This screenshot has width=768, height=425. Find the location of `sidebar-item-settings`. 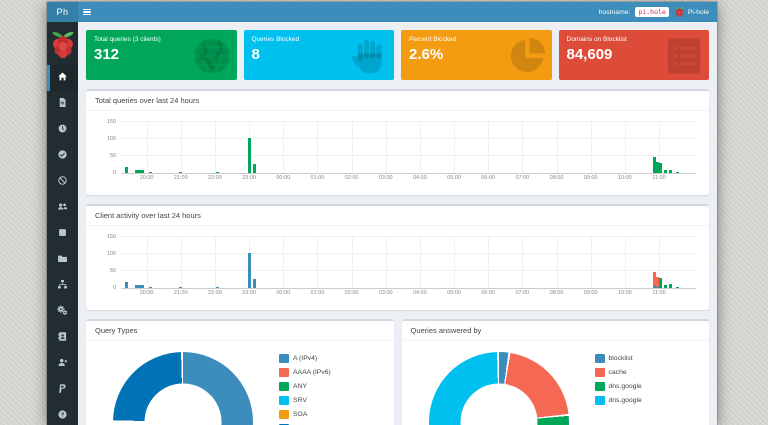

sidebar-item-settings is located at coordinates (62, 312).